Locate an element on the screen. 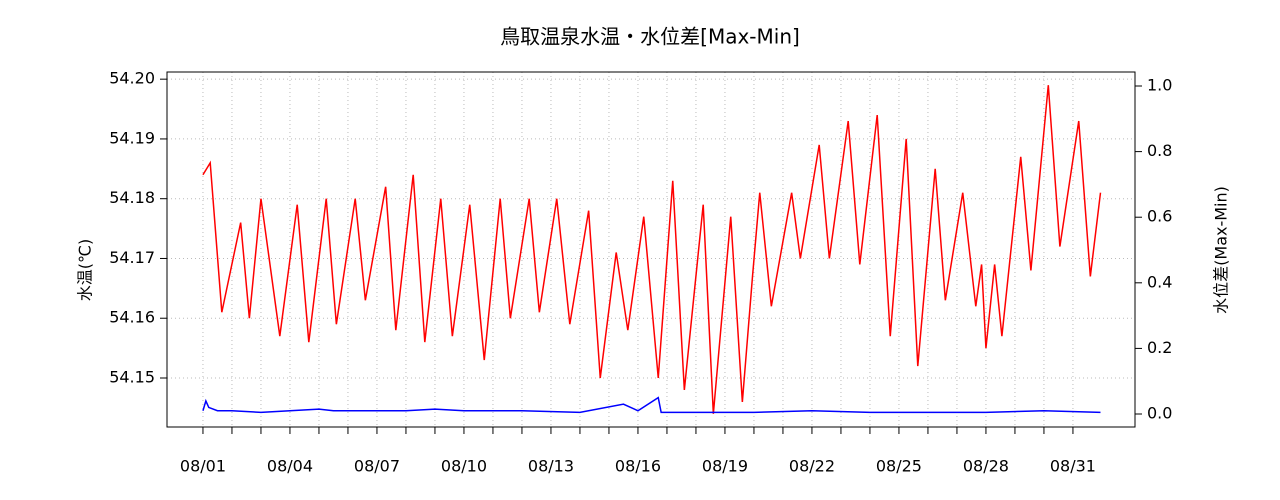 The image size is (1280, 500). y2-tick-label: 0.8 is located at coordinates (1159, 150).